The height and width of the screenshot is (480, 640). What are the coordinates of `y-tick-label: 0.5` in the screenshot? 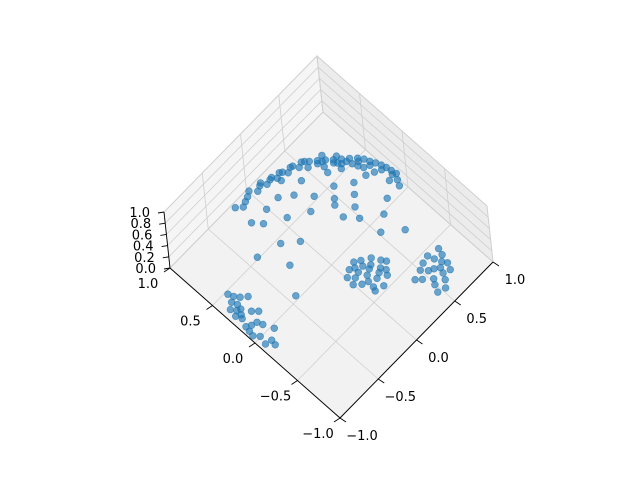 It's located at (190, 322).